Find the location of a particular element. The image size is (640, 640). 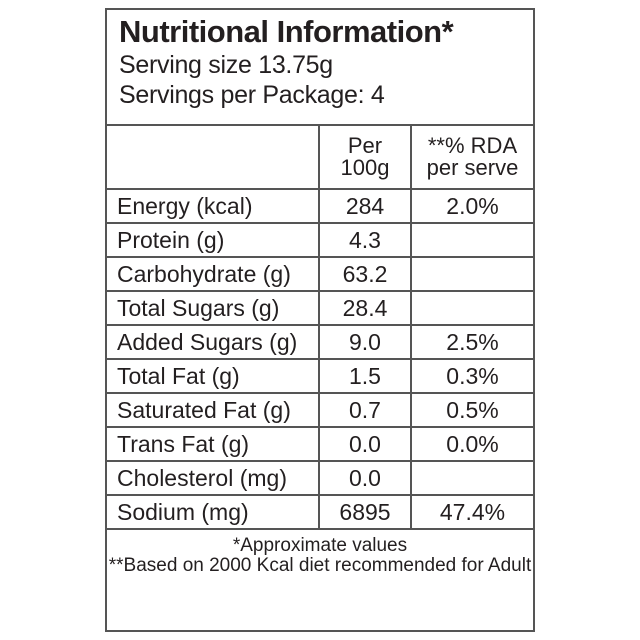

title: Nutritional Information* is located at coordinates (286, 31).